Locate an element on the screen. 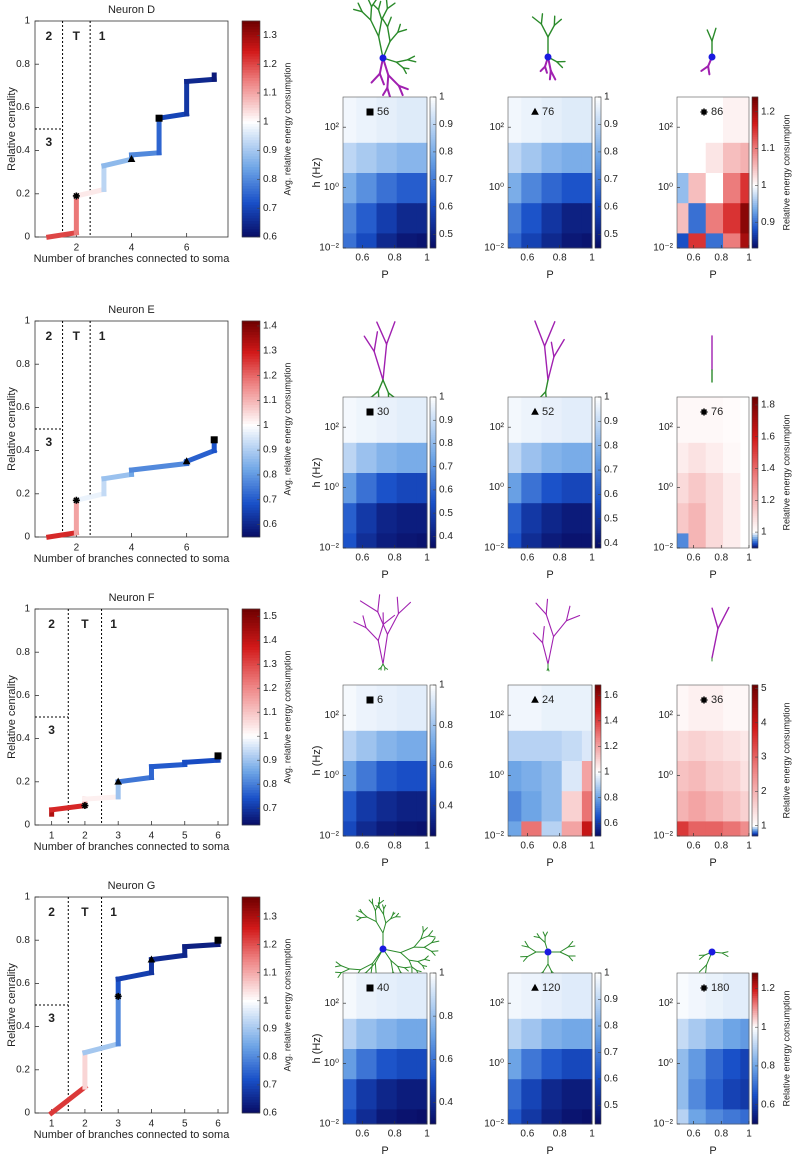 The height and width of the screenshot is (1167, 797). colorbar-tick-label: 0.9 is located at coordinates (270, 1028).